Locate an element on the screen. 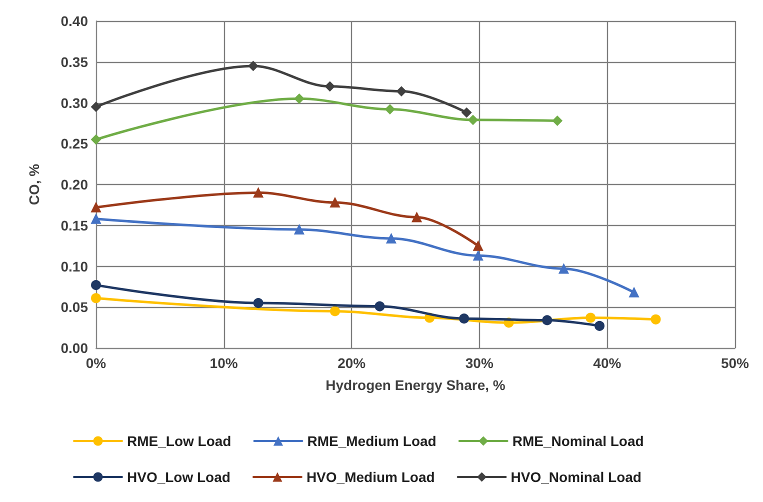  x-tick-label: 0% is located at coordinates (96, 363).